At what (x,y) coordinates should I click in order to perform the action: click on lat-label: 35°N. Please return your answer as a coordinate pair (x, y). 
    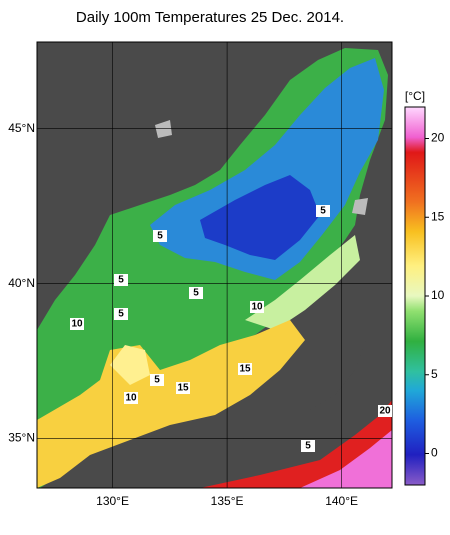
    Looking at the image, I should click on (21, 438).